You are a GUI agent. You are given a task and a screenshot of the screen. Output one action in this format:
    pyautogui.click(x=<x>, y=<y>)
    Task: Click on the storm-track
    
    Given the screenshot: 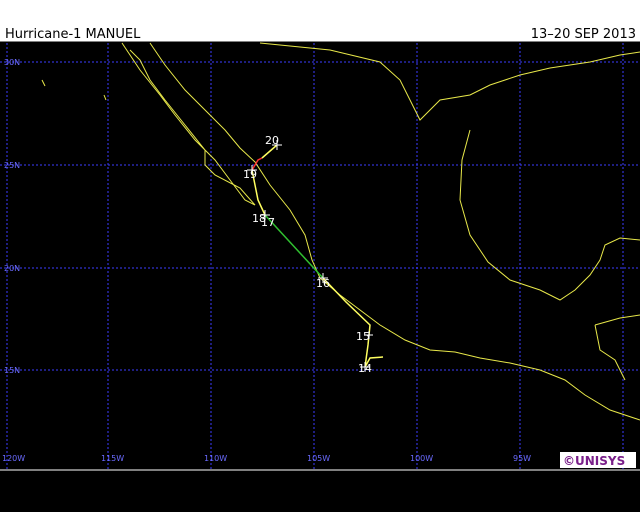 What is the action you would take?
    pyautogui.click(x=315, y=256)
    